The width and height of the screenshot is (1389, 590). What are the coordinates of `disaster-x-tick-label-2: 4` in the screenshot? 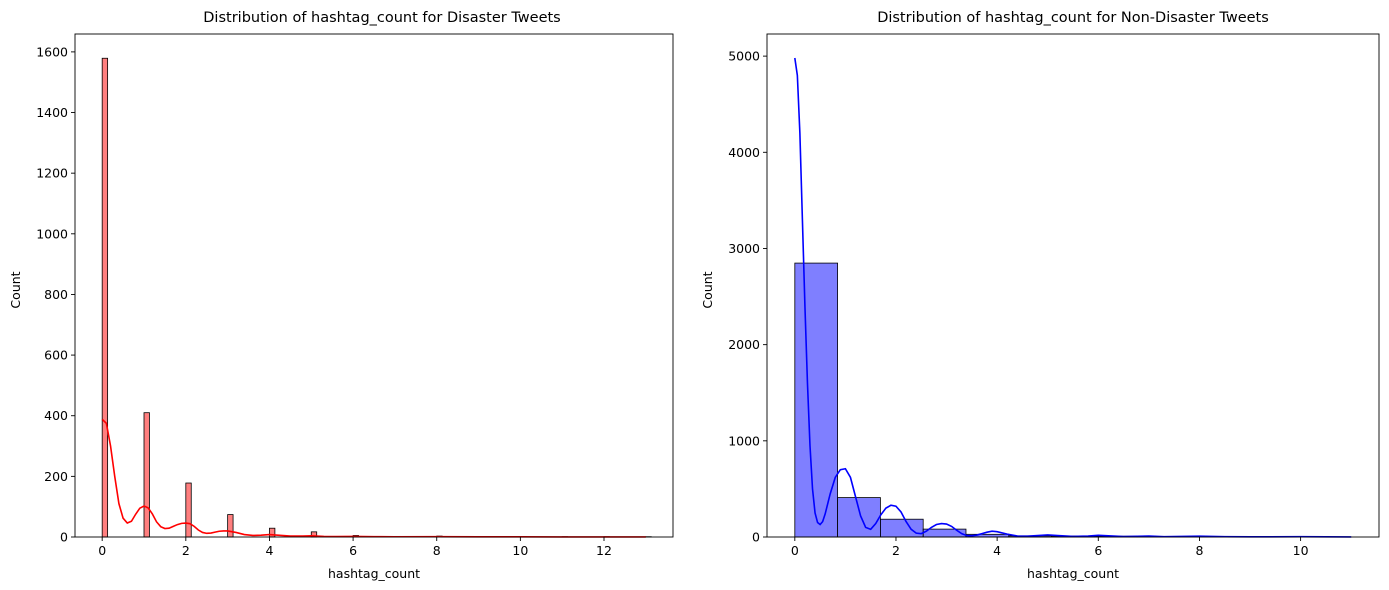 It's located at (269, 550).